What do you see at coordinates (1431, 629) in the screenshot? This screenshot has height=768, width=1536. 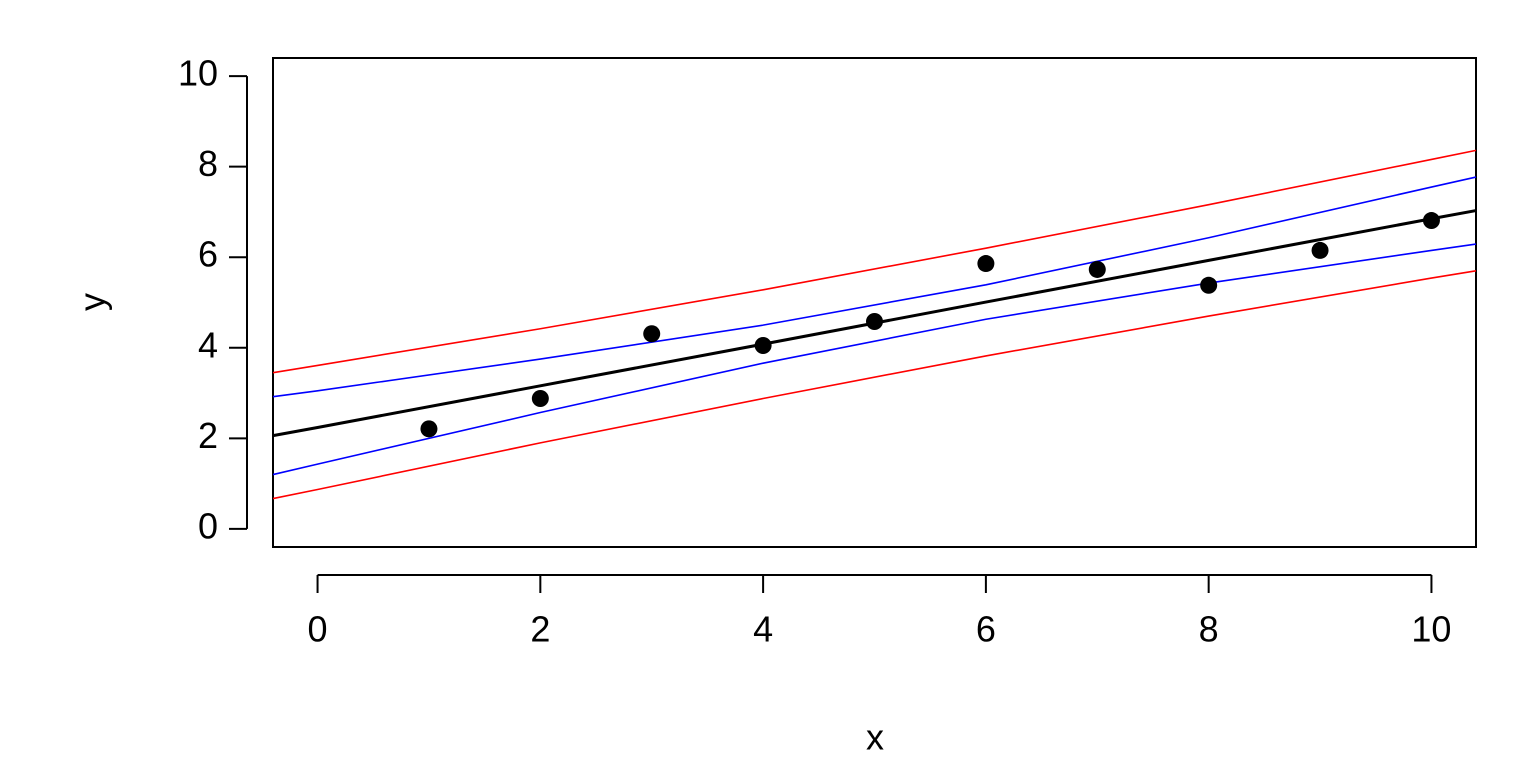 I see `x-tick-label: 10` at bounding box center [1431, 629].